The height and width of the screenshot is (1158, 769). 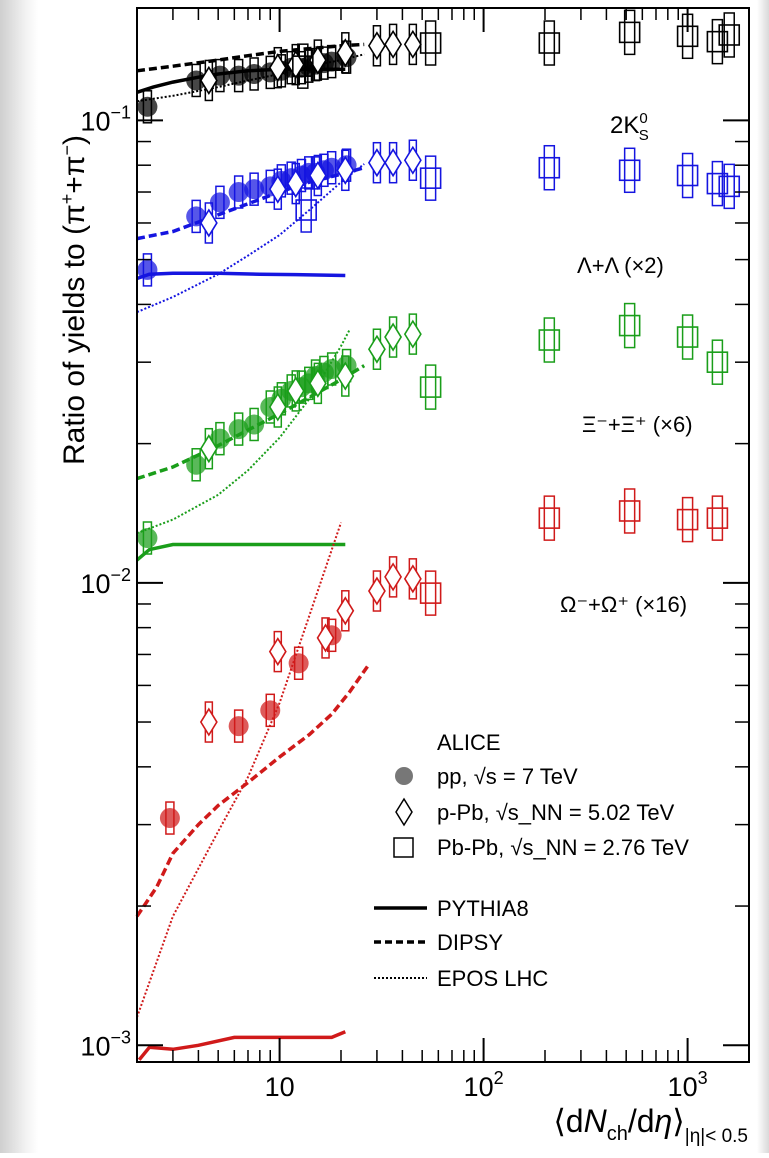 What do you see at coordinates (105, 582) in the screenshot?
I see `y-tick-label: 10⁻²` at bounding box center [105, 582].